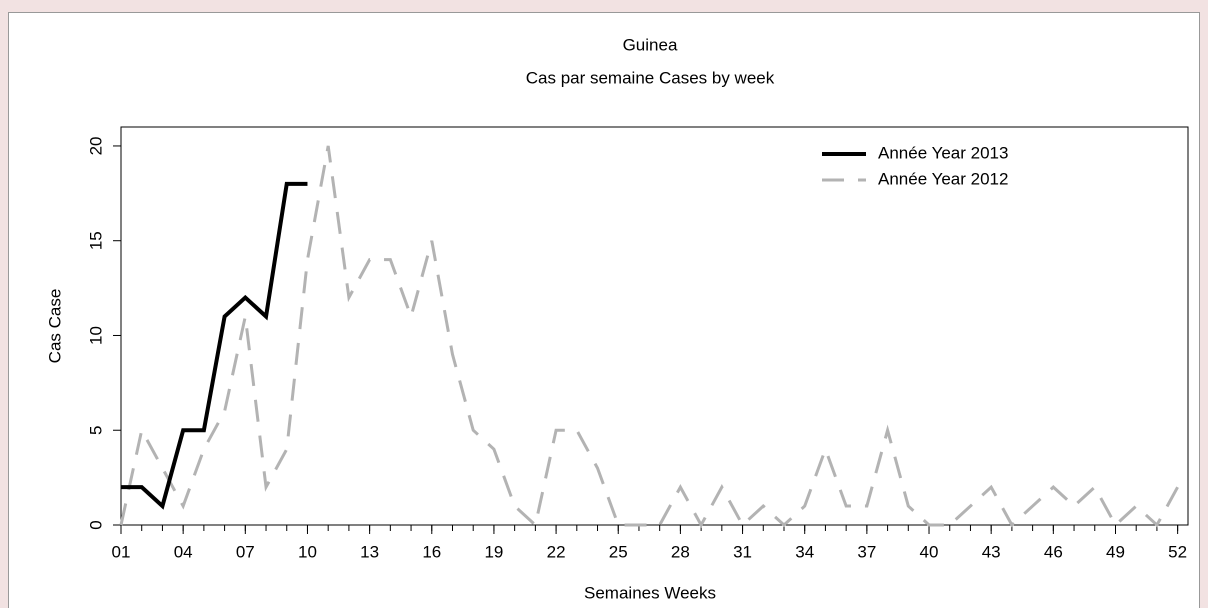 This screenshot has width=1208, height=608. Describe the element at coordinates (680, 551) in the screenshot. I see `x-tick-label: 28` at that location.